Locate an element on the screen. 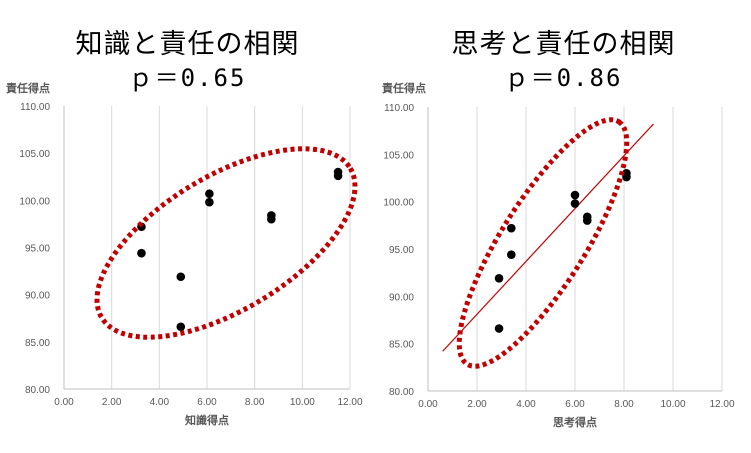 Image resolution: width=751 pixels, height=453 pixels. chart-subtitle: ｐ＝0.65 is located at coordinates (187, 78).